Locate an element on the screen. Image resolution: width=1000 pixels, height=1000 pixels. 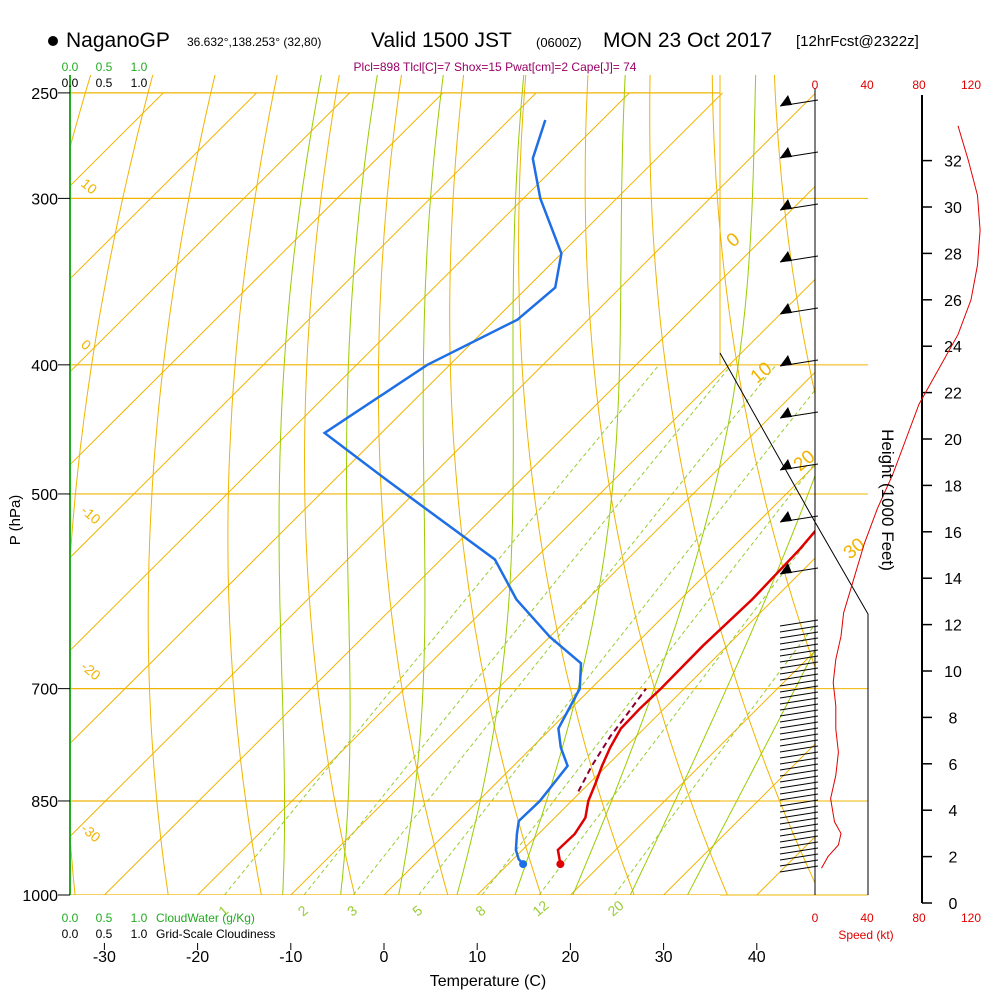
mixing-ratio-label: 3 is located at coordinates (352, 910).